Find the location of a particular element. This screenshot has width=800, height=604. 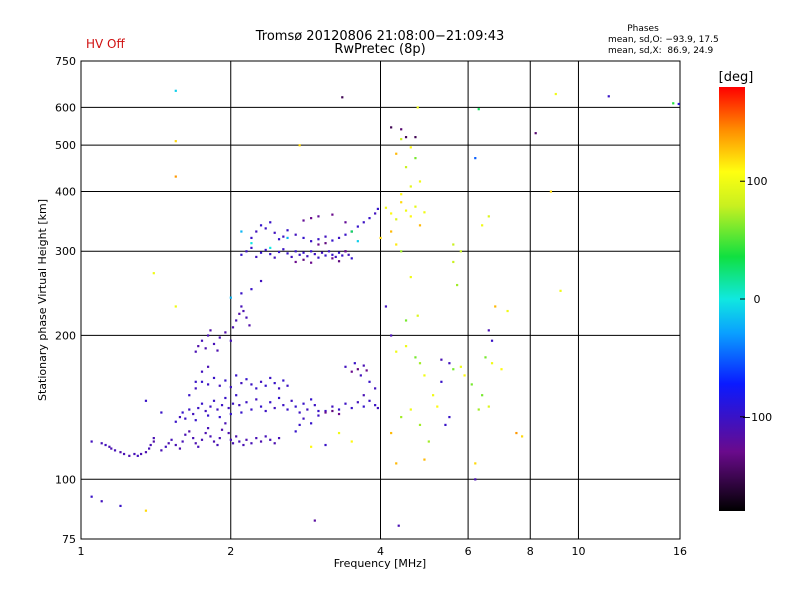

y-tick-label: 75 is located at coordinates (69, 539).